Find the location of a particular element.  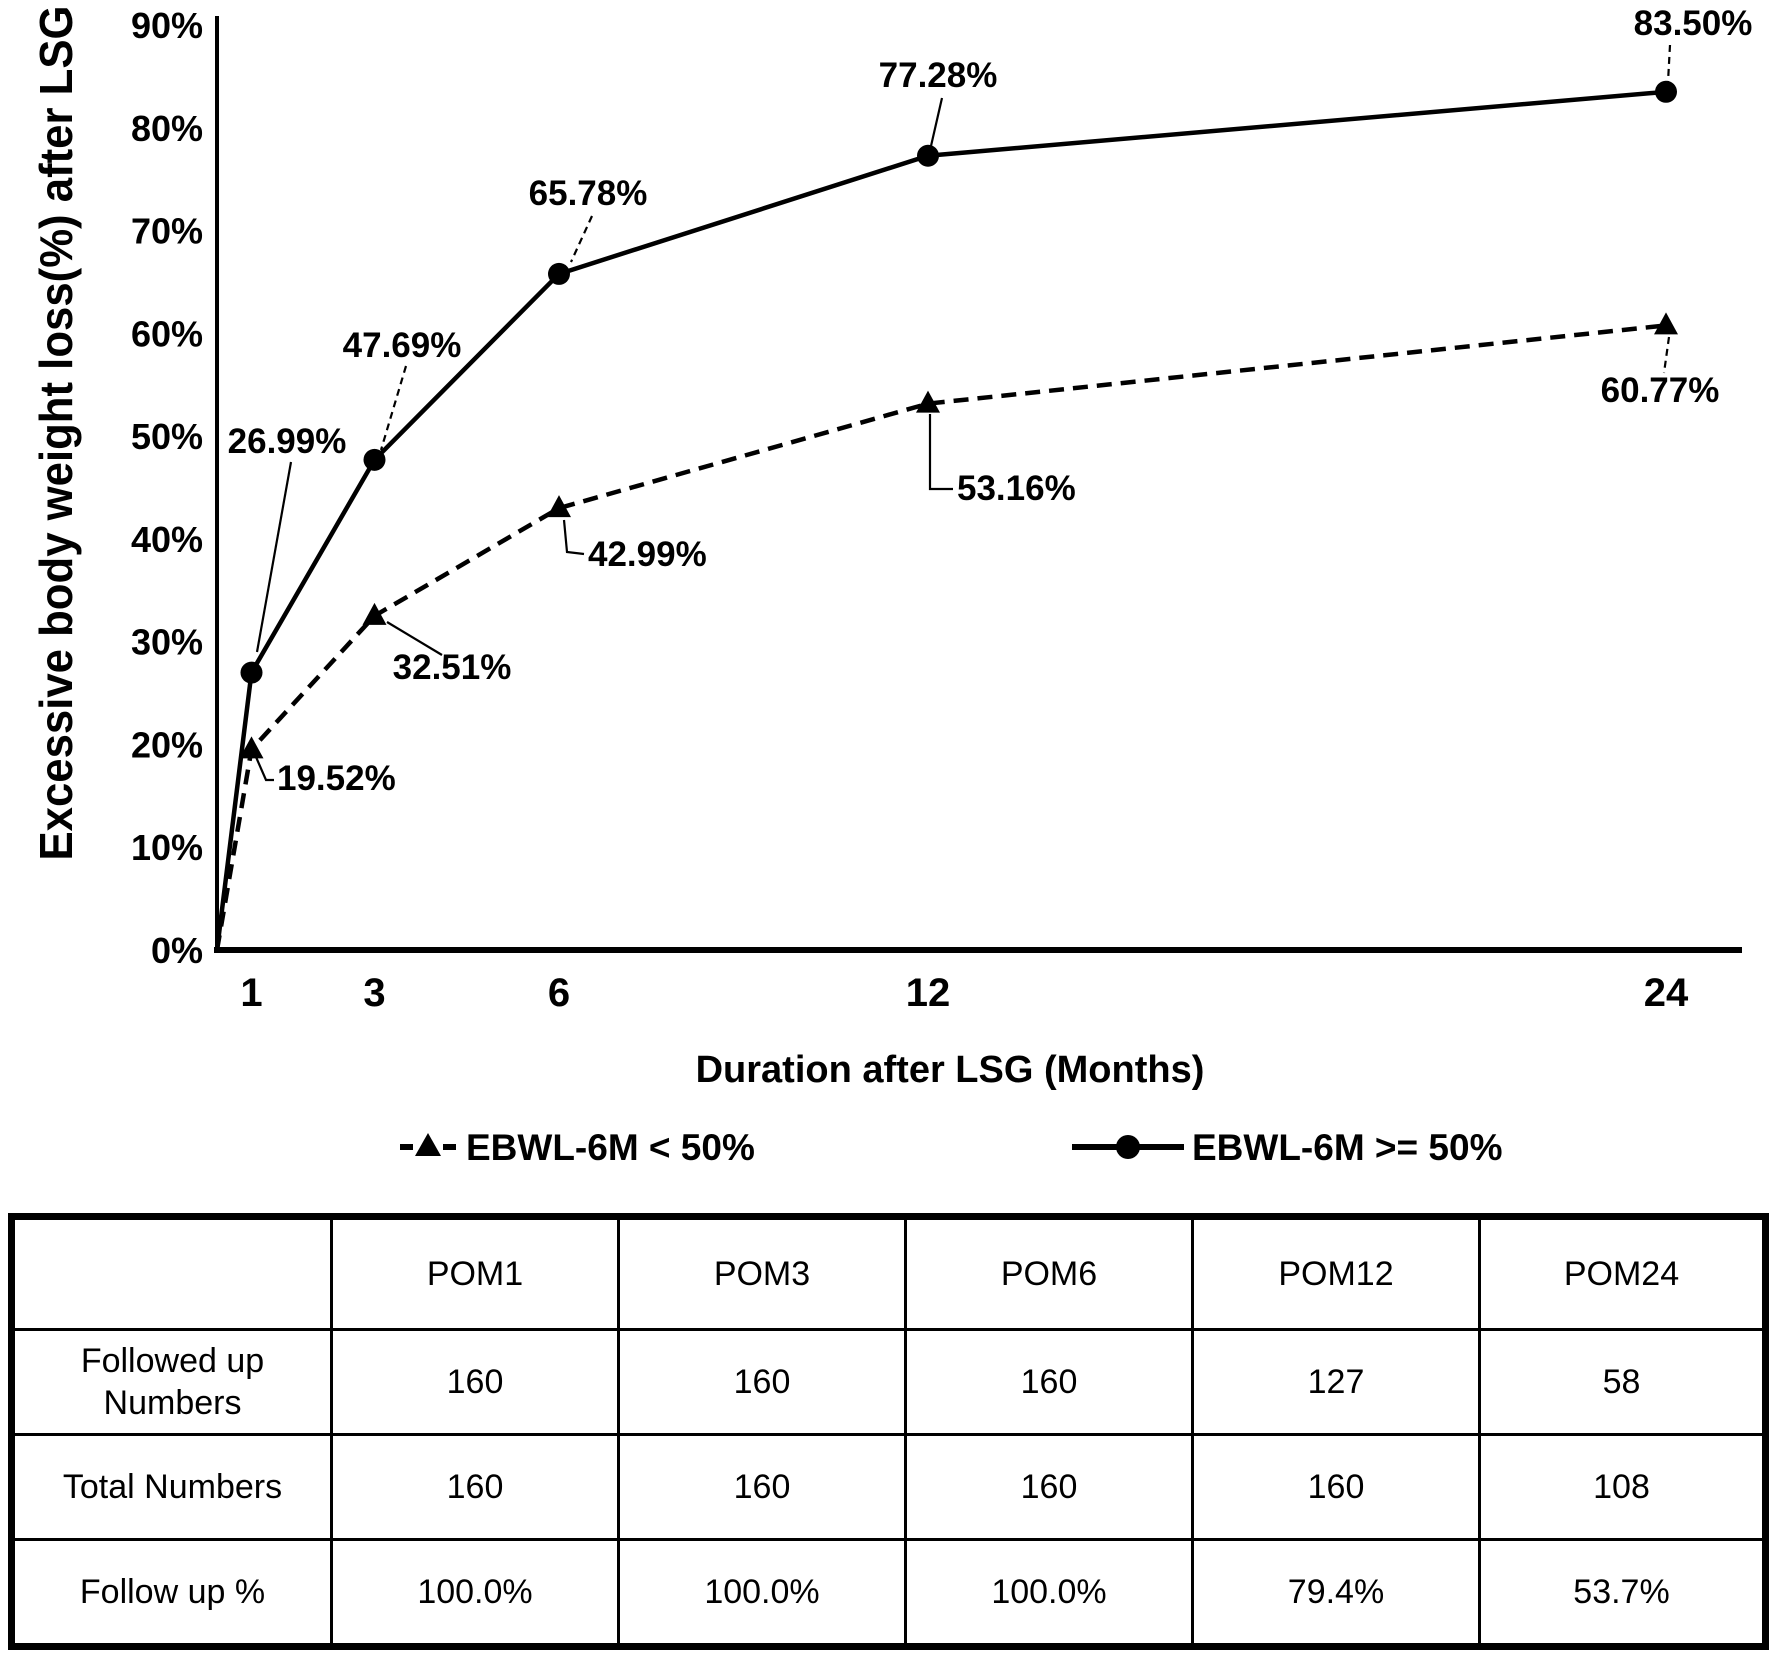

y-axis-tick-labels: 0% 10% 20% 30% 40% 50% 60% 70% 80% 90% is located at coordinates (167, 488).